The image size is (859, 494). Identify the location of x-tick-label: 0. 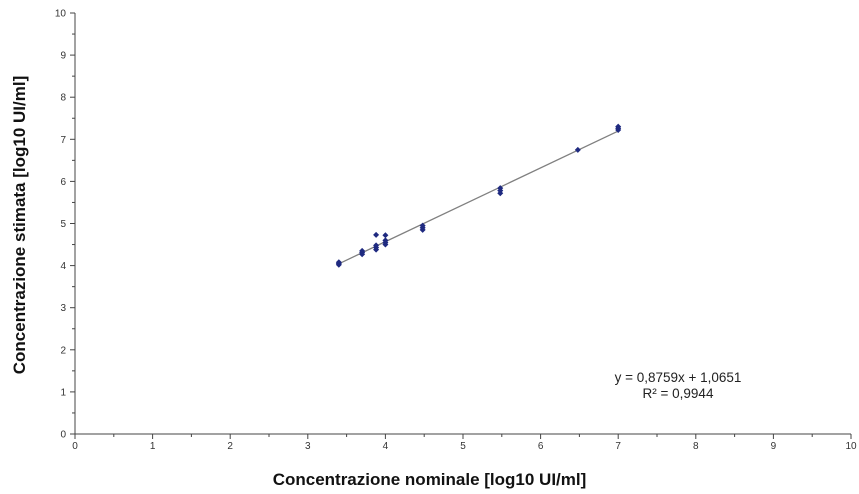
(75, 446).